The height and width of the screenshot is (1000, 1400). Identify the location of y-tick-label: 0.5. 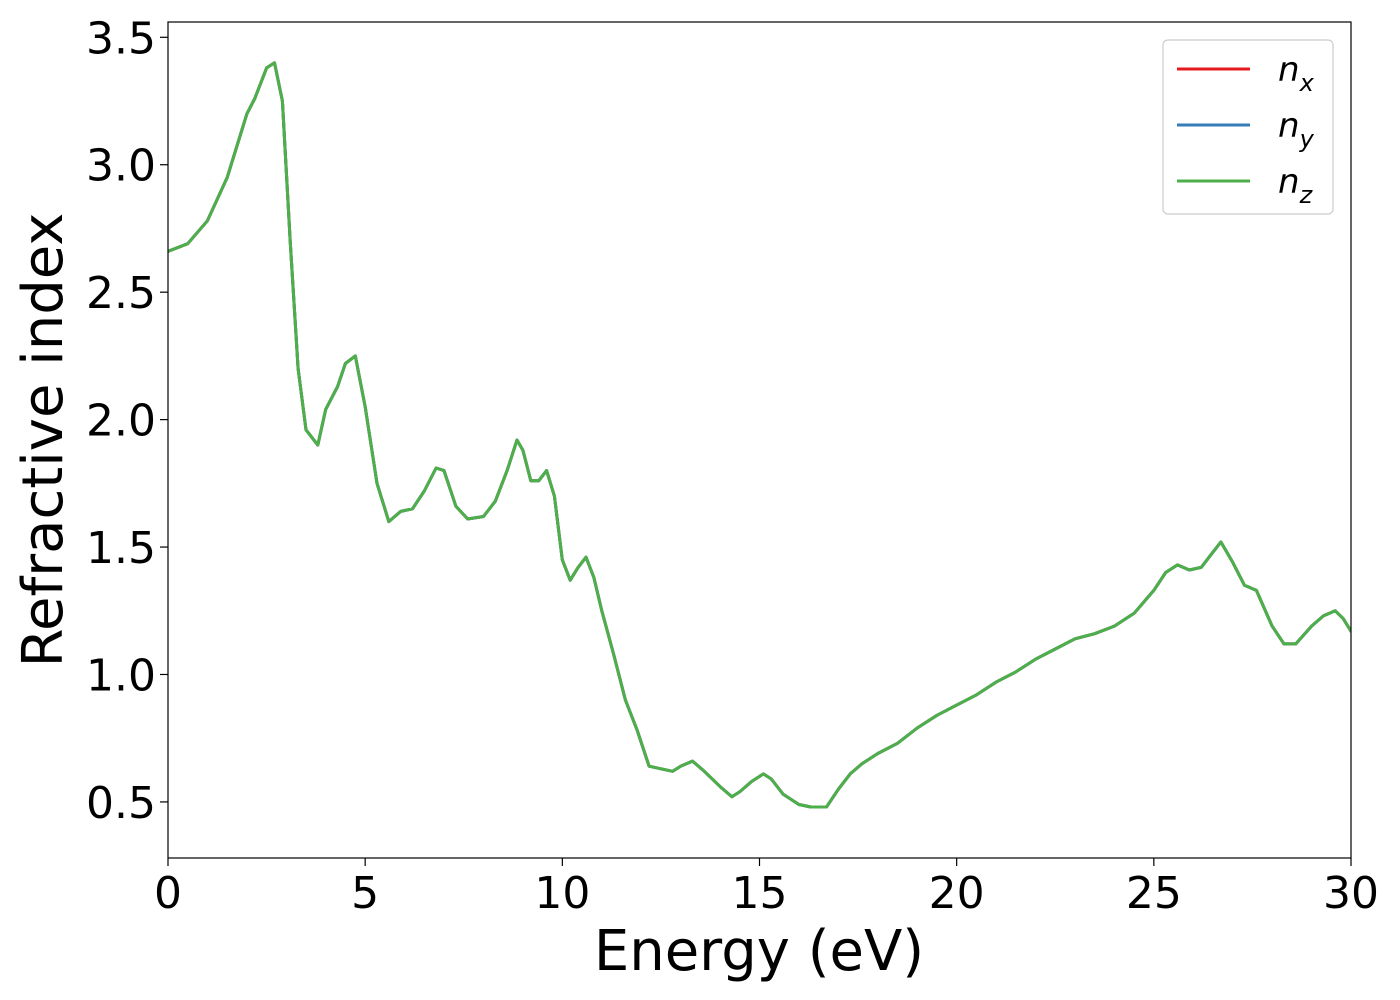
(121, 803).